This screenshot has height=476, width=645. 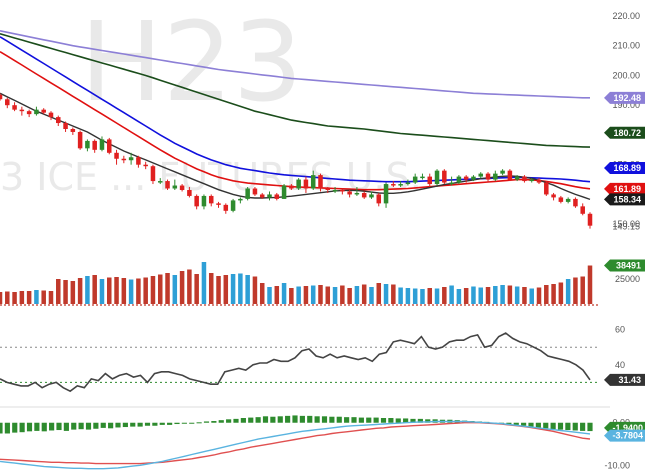 I want to click on price-badge-sma_blue, so click(x=624, y=168).